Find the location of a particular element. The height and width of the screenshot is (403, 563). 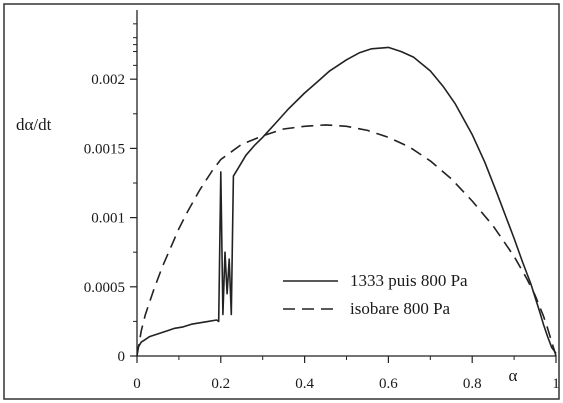

y-tick-label: 0.0005 is located at coordinates (104, 288).